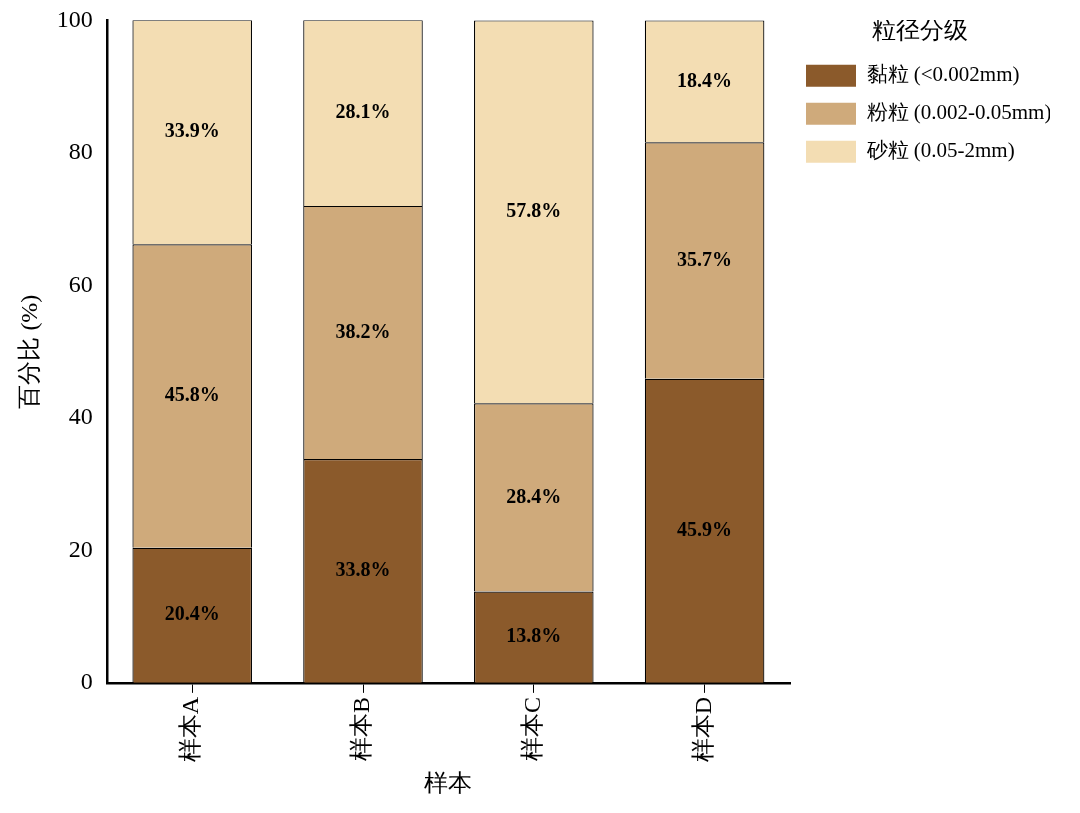 The width and height of the screenshot is (1080, 813). What do you see at coordinates (532, 728) in the screenshot?
I see `x-tick-label: 样本C` at bounding box center [532, 728].